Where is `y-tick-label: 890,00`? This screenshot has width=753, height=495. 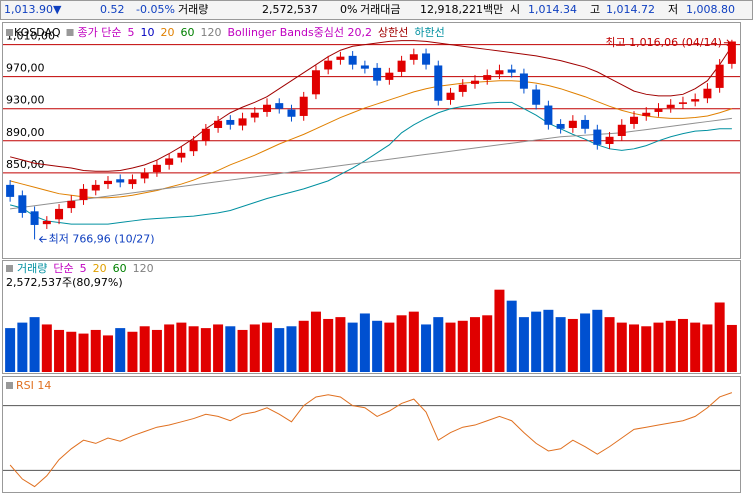 y-tick-label: 890,00 is located at coordinates (25, 132).